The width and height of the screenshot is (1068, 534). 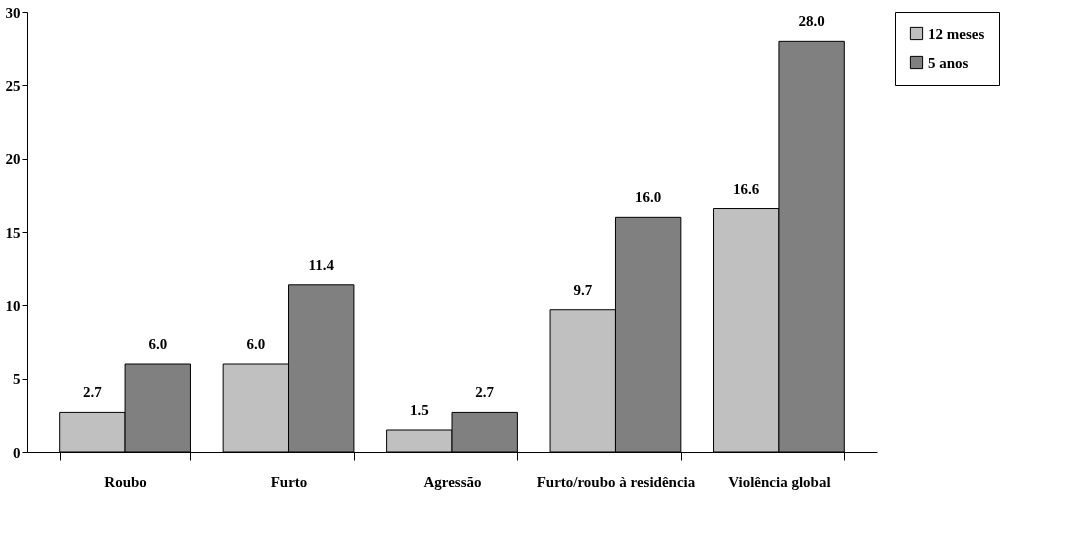 What do you see at coordinates (17, 379) in the screenshot?
I see `y-tick-label: 5` at bounding box center [17, 379].